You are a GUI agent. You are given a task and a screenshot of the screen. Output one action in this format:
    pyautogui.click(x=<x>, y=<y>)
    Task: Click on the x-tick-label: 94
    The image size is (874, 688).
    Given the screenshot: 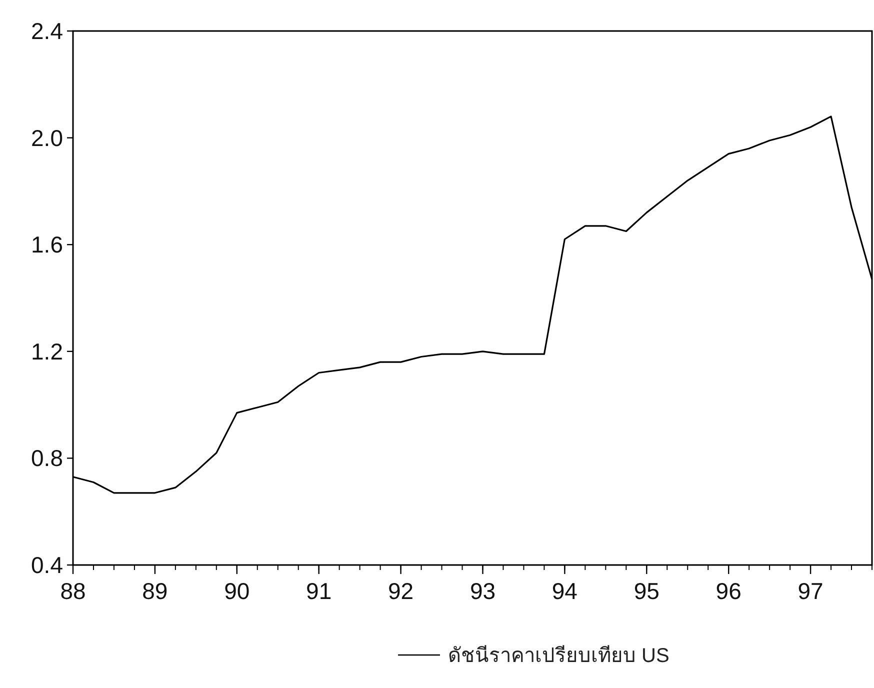 What is the action you would take?
    pyautogui.click(x=565, y=591)
    